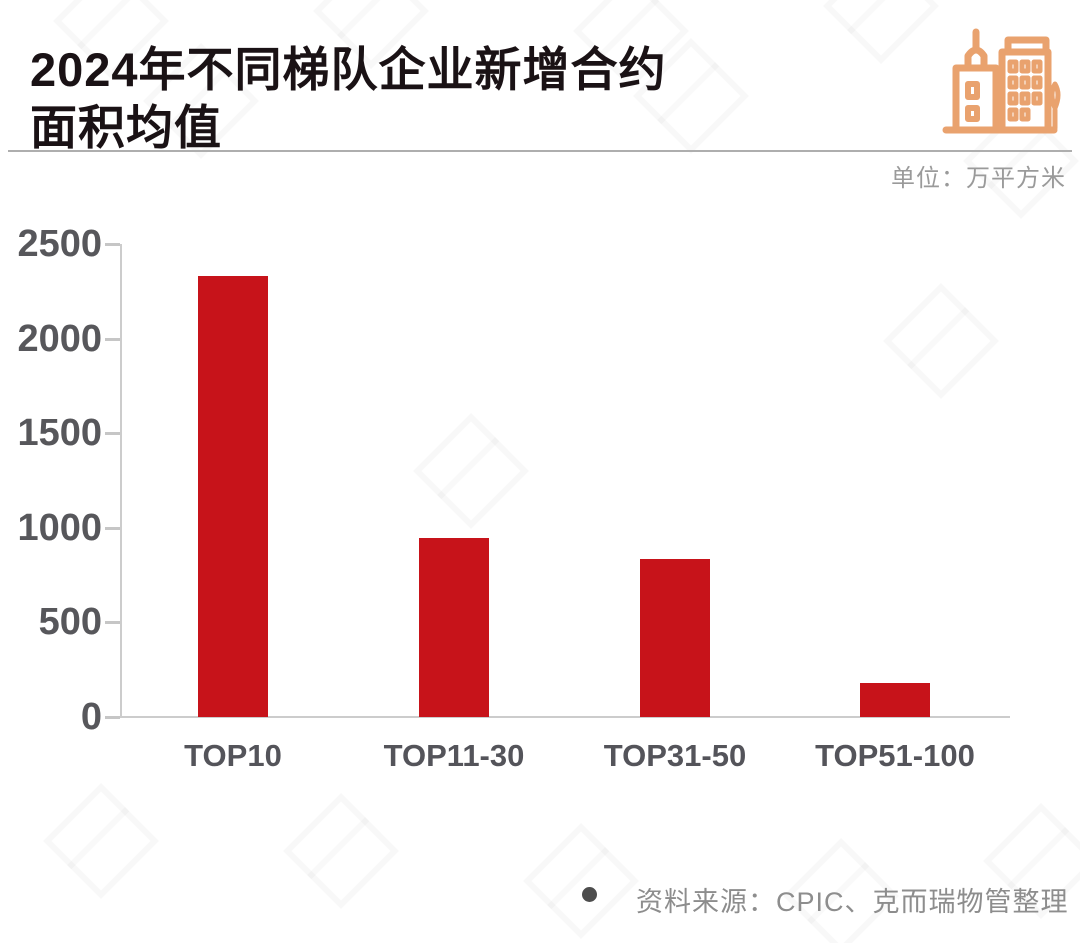  I want to click on x-category-label: TOP51-100, so click(895, 755).